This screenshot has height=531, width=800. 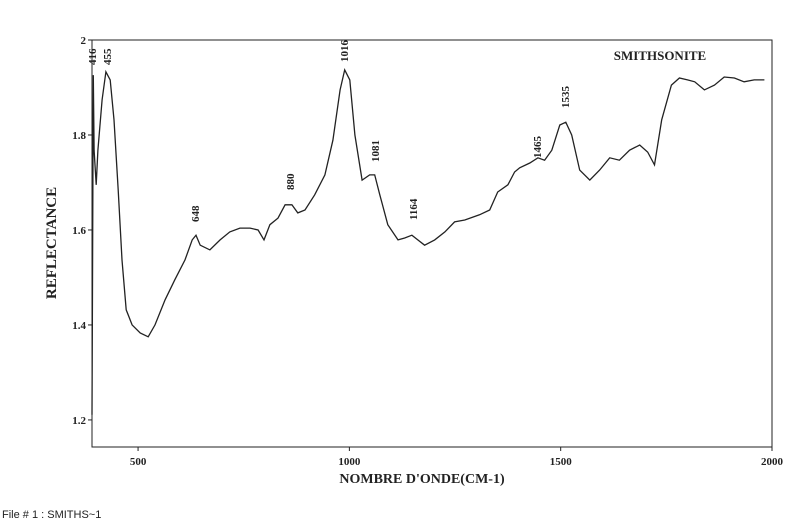 What do you see at coordinates (291, 181) in the screenshot?
I see `peak-label: 880` at bounding box center [291, 181].